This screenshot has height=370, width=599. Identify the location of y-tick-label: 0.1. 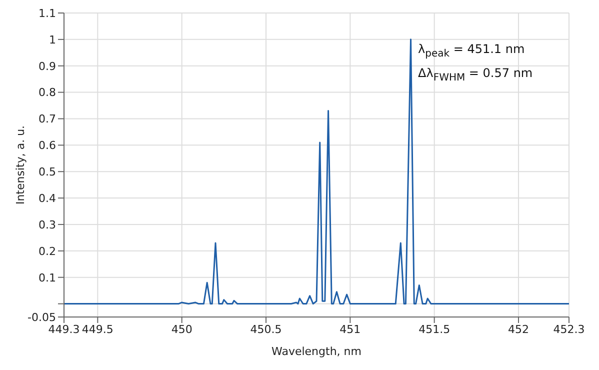
(47, 277).